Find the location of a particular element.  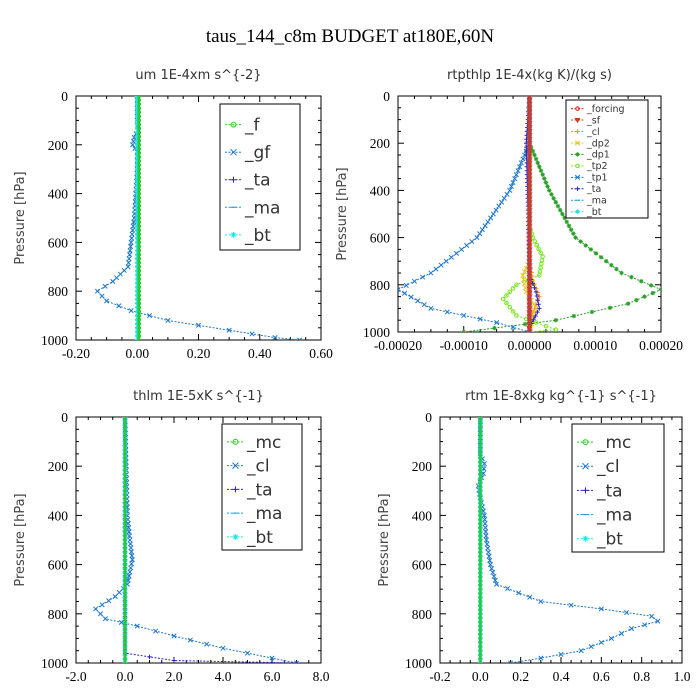

x-tick-label: 6.0 is located at coordinates (272, 676).